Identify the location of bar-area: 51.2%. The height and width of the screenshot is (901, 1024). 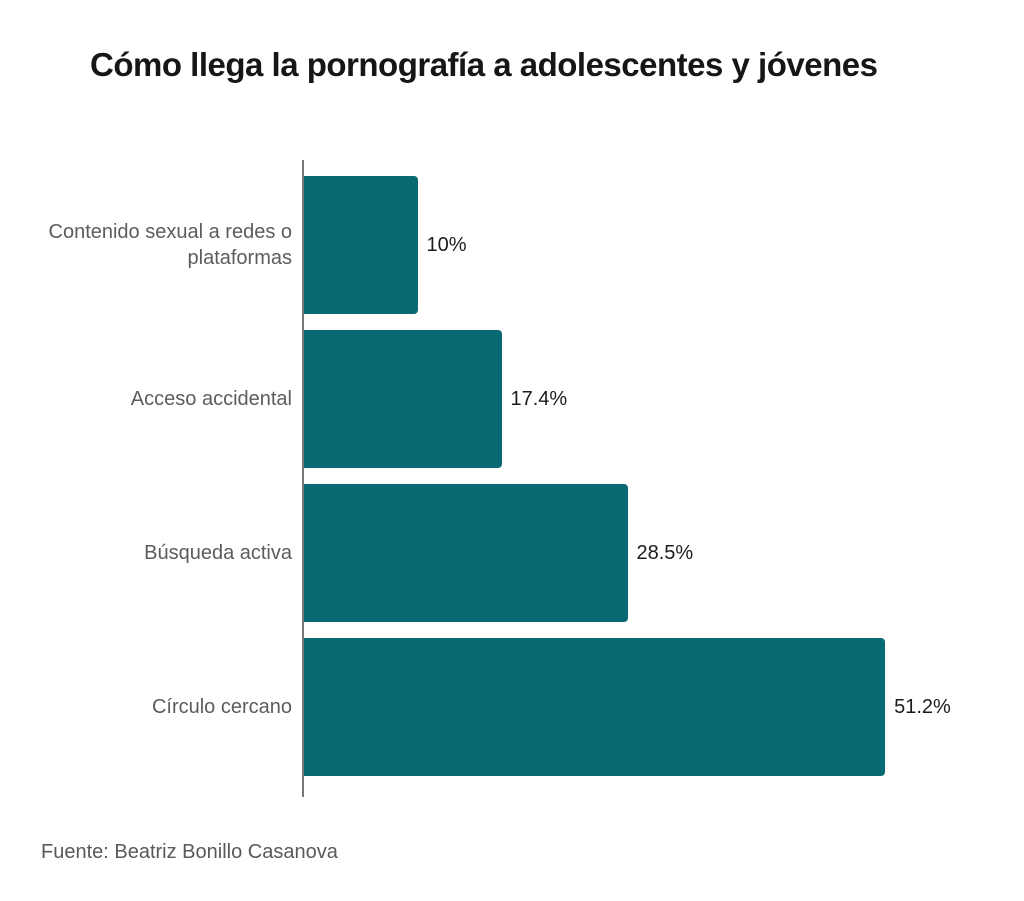
(664, 707).